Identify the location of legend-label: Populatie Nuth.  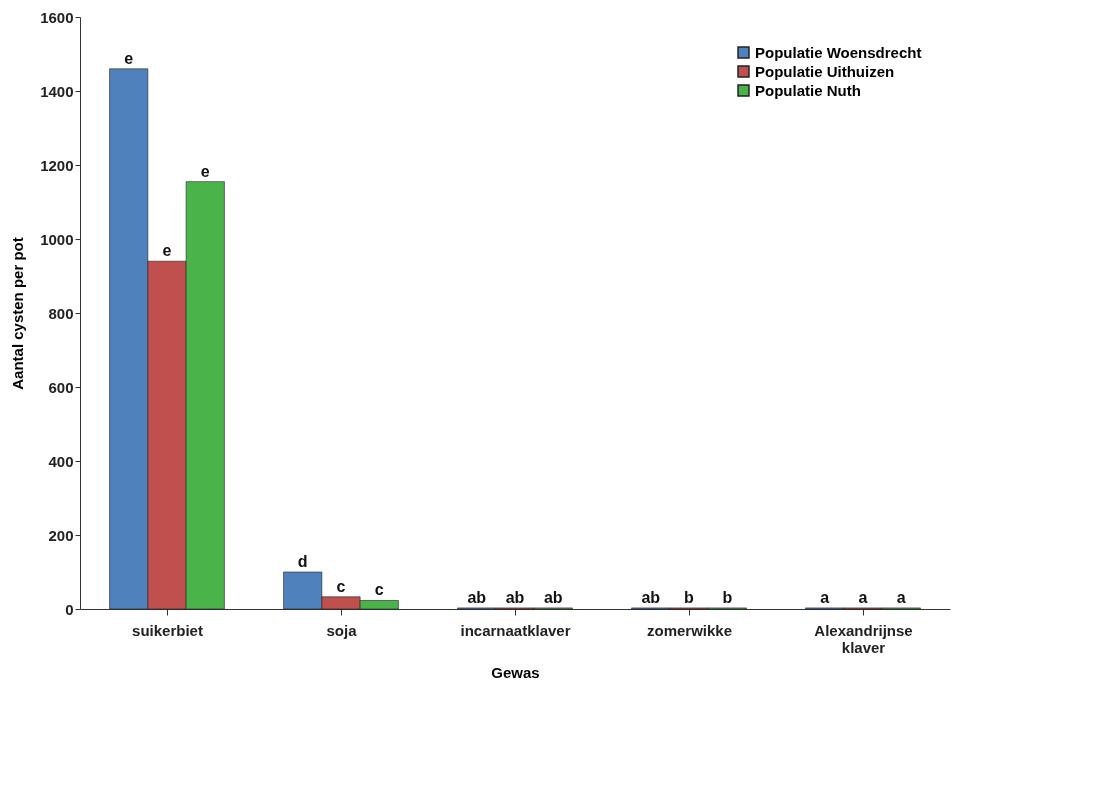
(808, 90).